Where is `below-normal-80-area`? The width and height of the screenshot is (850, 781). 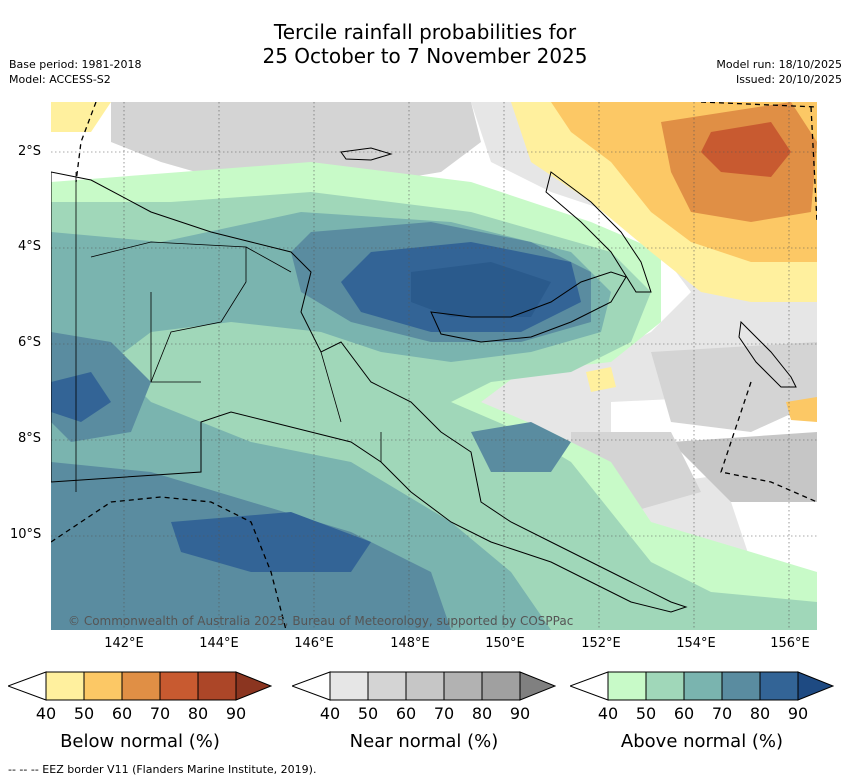
below-normal-80-area is located at coordinates (746, 149).